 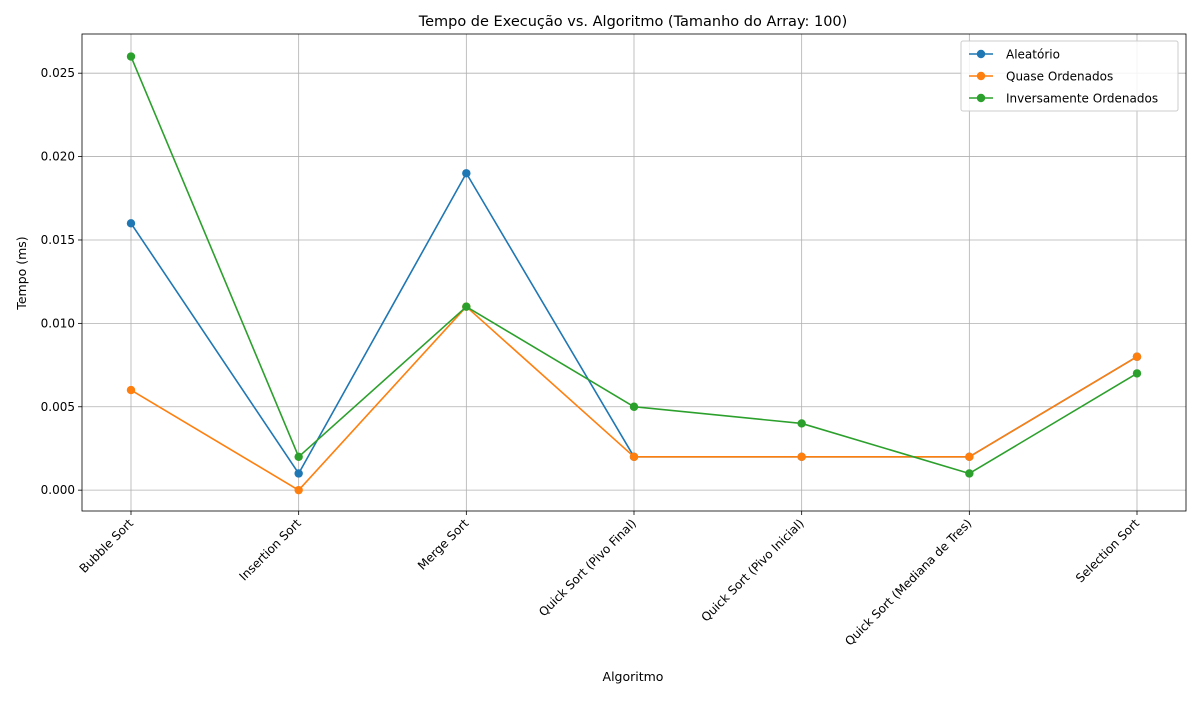 What do you see at coordinates (752, 570) in the screenshot?
I see `x-tick-label: Quick Sort (Pivo Inicial)` at bounding box center [752, 570].